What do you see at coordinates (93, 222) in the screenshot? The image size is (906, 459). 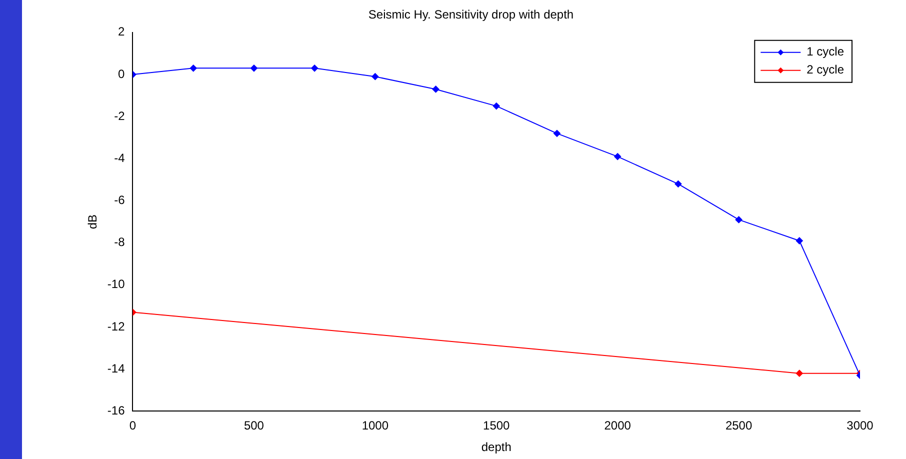 I see `y-axis-title: dB` at bounding box center [93, 222].